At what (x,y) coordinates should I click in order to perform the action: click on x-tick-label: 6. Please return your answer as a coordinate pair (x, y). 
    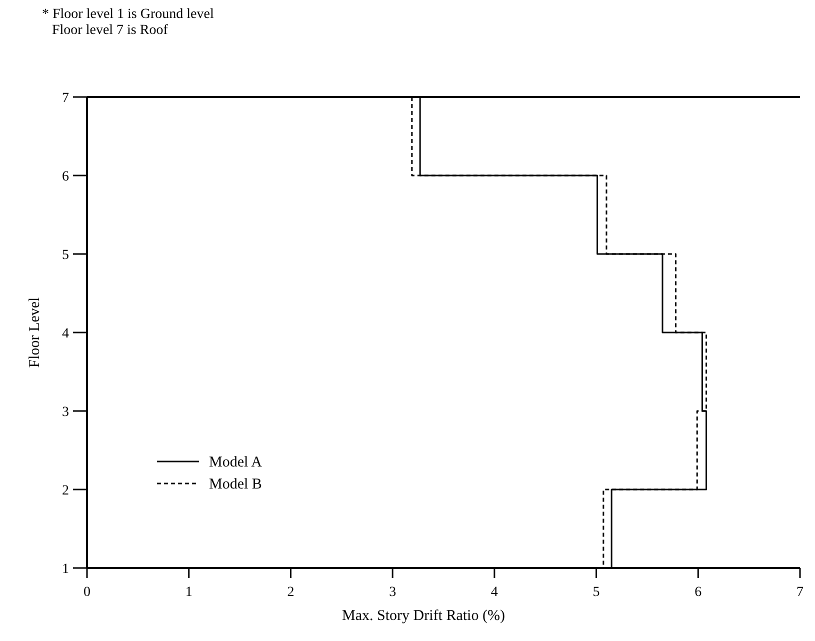
    Looking at the image, I should click on (698, 592).